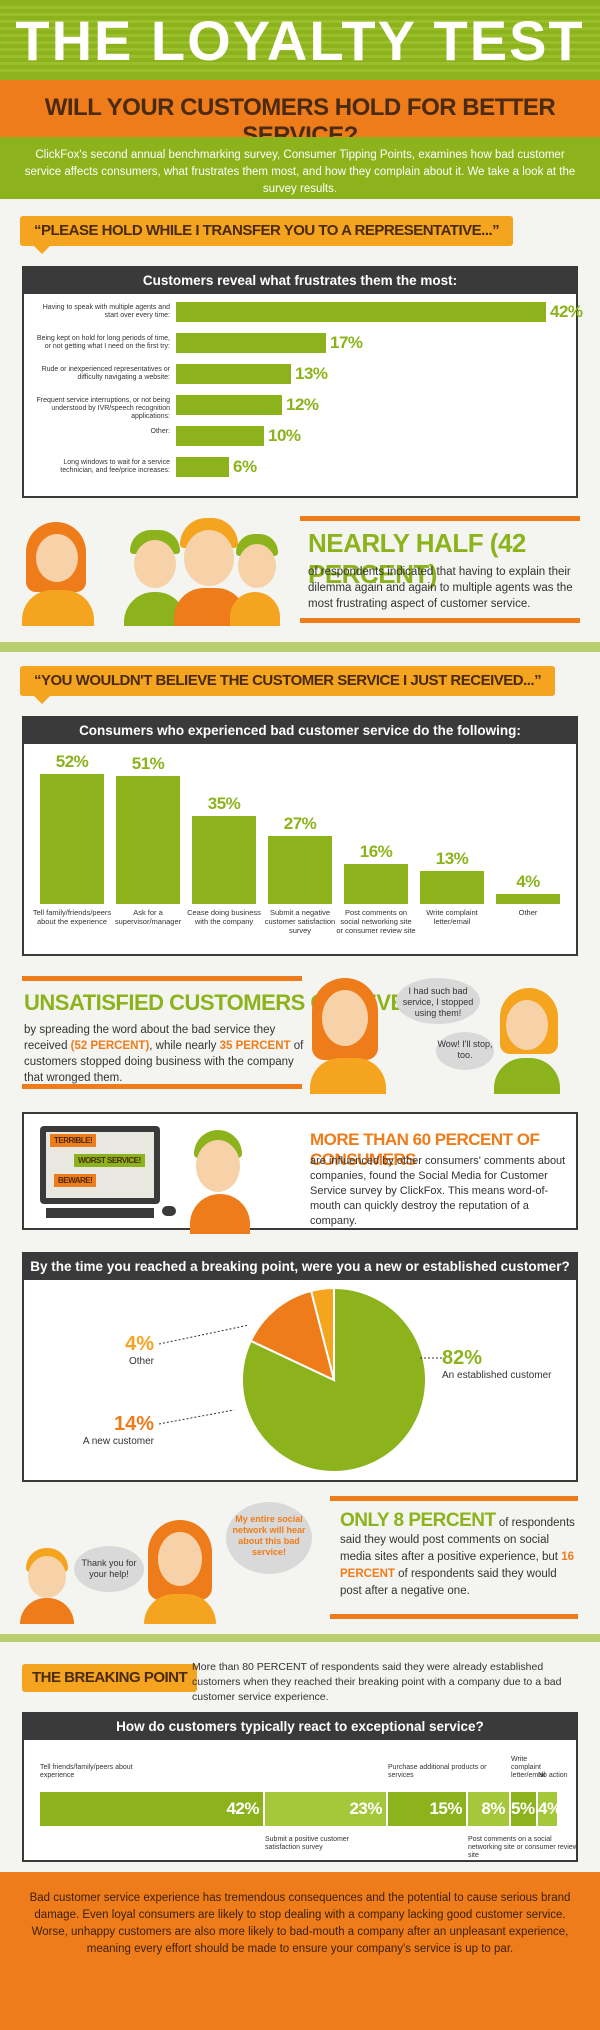 This screenshot has width=600, height=2030. I want to click on pie-slice, so click(292, 1335).